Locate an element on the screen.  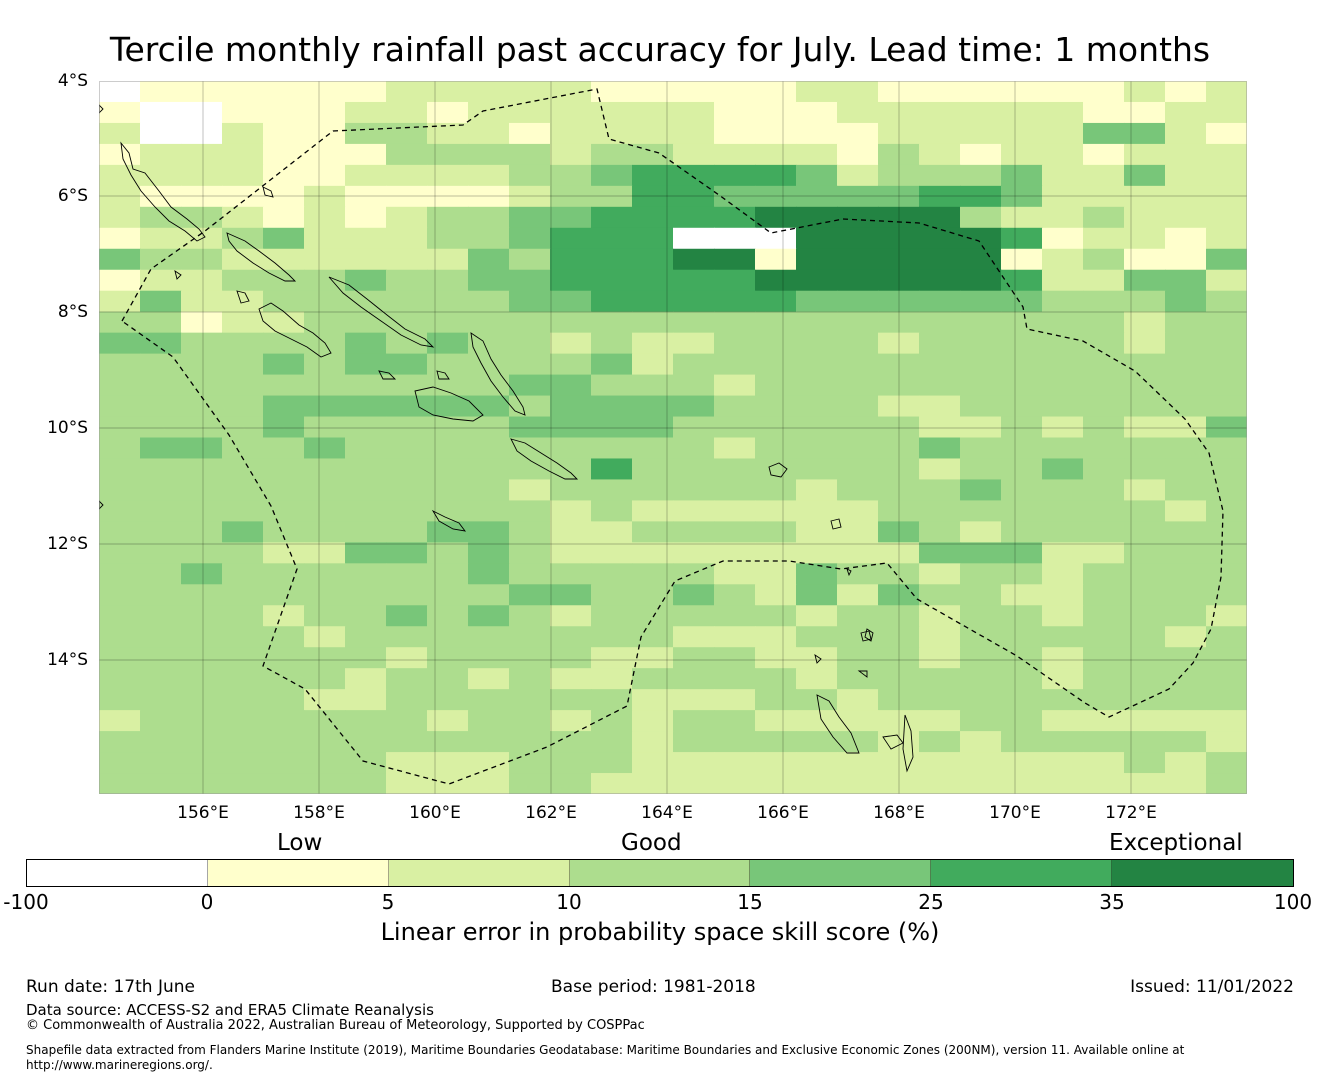
small-island is located at coordinates (449, 520).